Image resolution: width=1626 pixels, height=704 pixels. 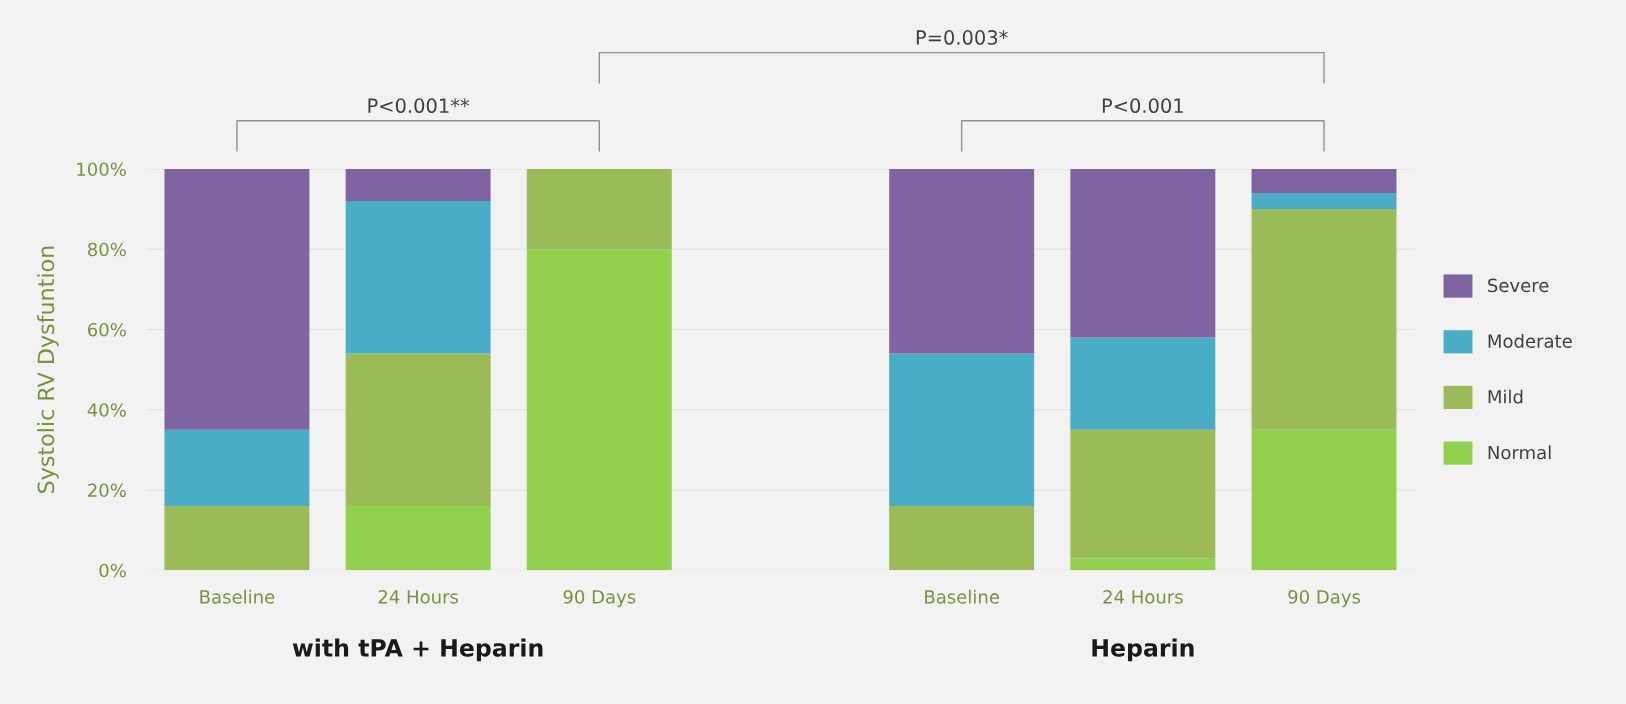 What do you see at coordinates (1519, 452) in the screenshot?
I see `legend-label: Normal` at bounding box center [1519, 452].